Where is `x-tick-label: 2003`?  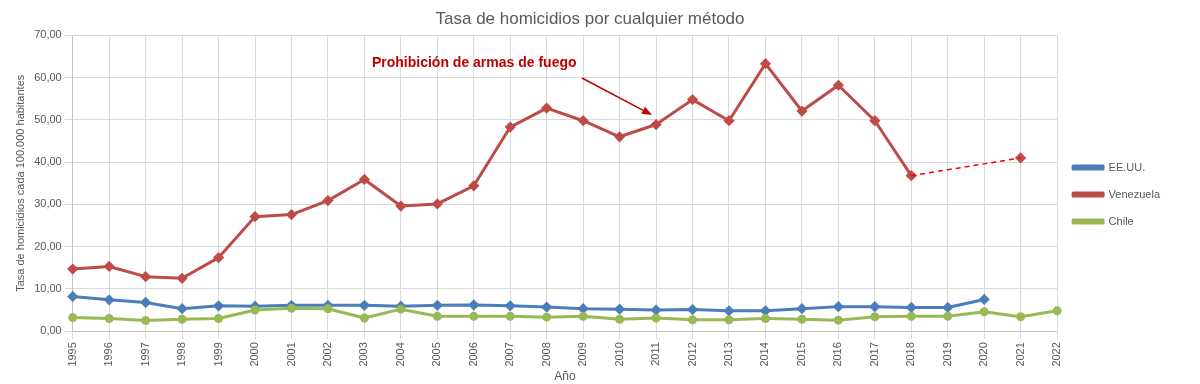
x-tick-label: 2003 is located at coordinates (363, 354).